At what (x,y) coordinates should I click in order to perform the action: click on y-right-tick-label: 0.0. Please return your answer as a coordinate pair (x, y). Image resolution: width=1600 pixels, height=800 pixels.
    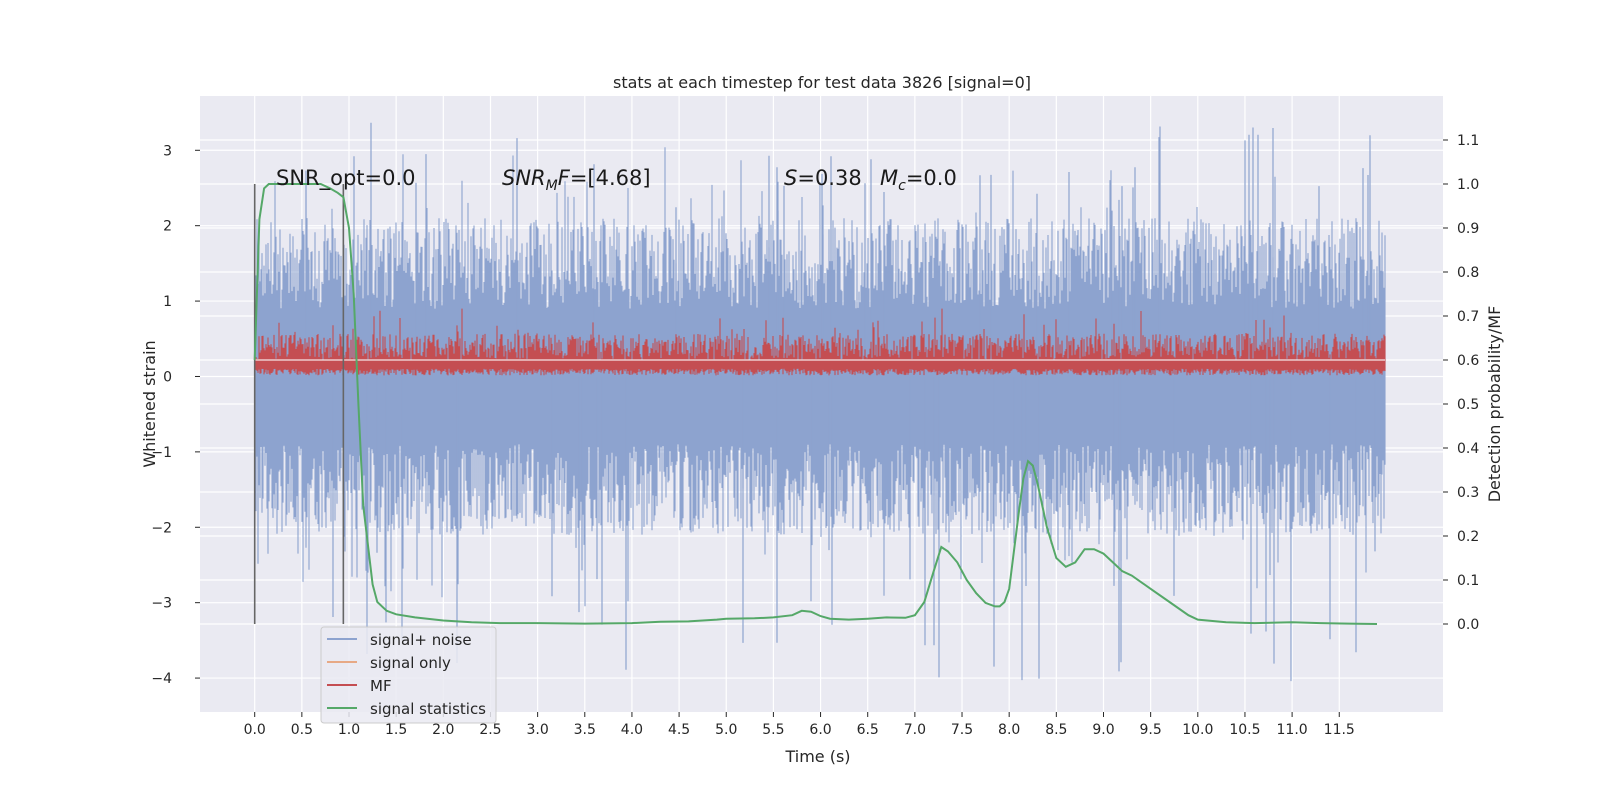
    Looking at the image, I should click on (1468, 625).